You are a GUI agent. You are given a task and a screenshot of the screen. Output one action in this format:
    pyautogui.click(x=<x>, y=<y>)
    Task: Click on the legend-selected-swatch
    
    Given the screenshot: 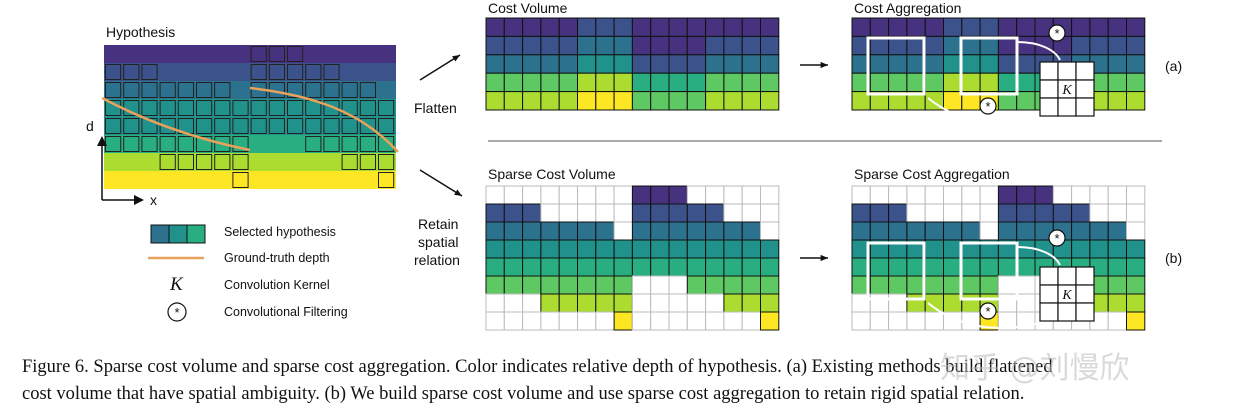 What is the action you would take?
    pyautogui.click(x=178, y=234)
    